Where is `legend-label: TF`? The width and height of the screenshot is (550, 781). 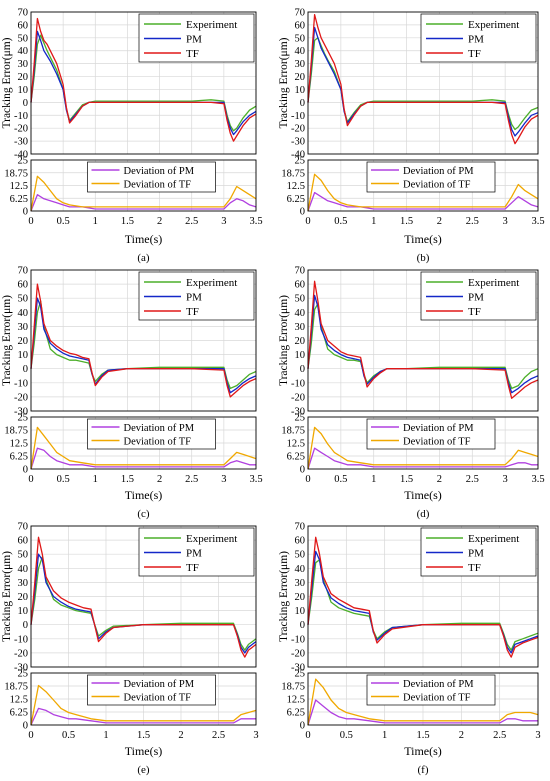 legend-label: TF is located at coordinates (474, 312).